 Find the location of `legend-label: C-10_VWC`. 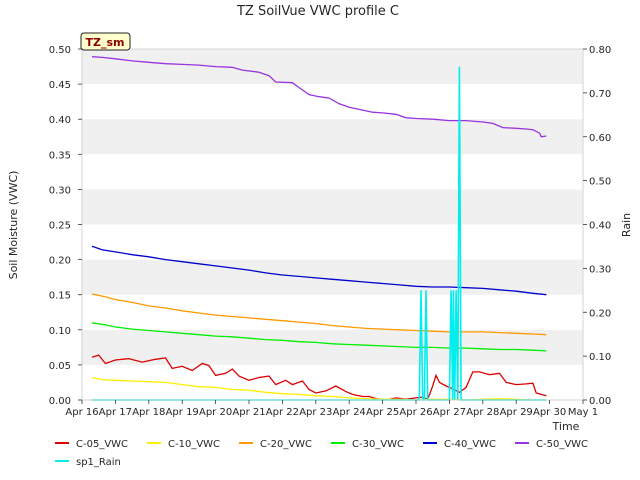

legend-label: C-10_VWC is located at coordinates (194, 444).